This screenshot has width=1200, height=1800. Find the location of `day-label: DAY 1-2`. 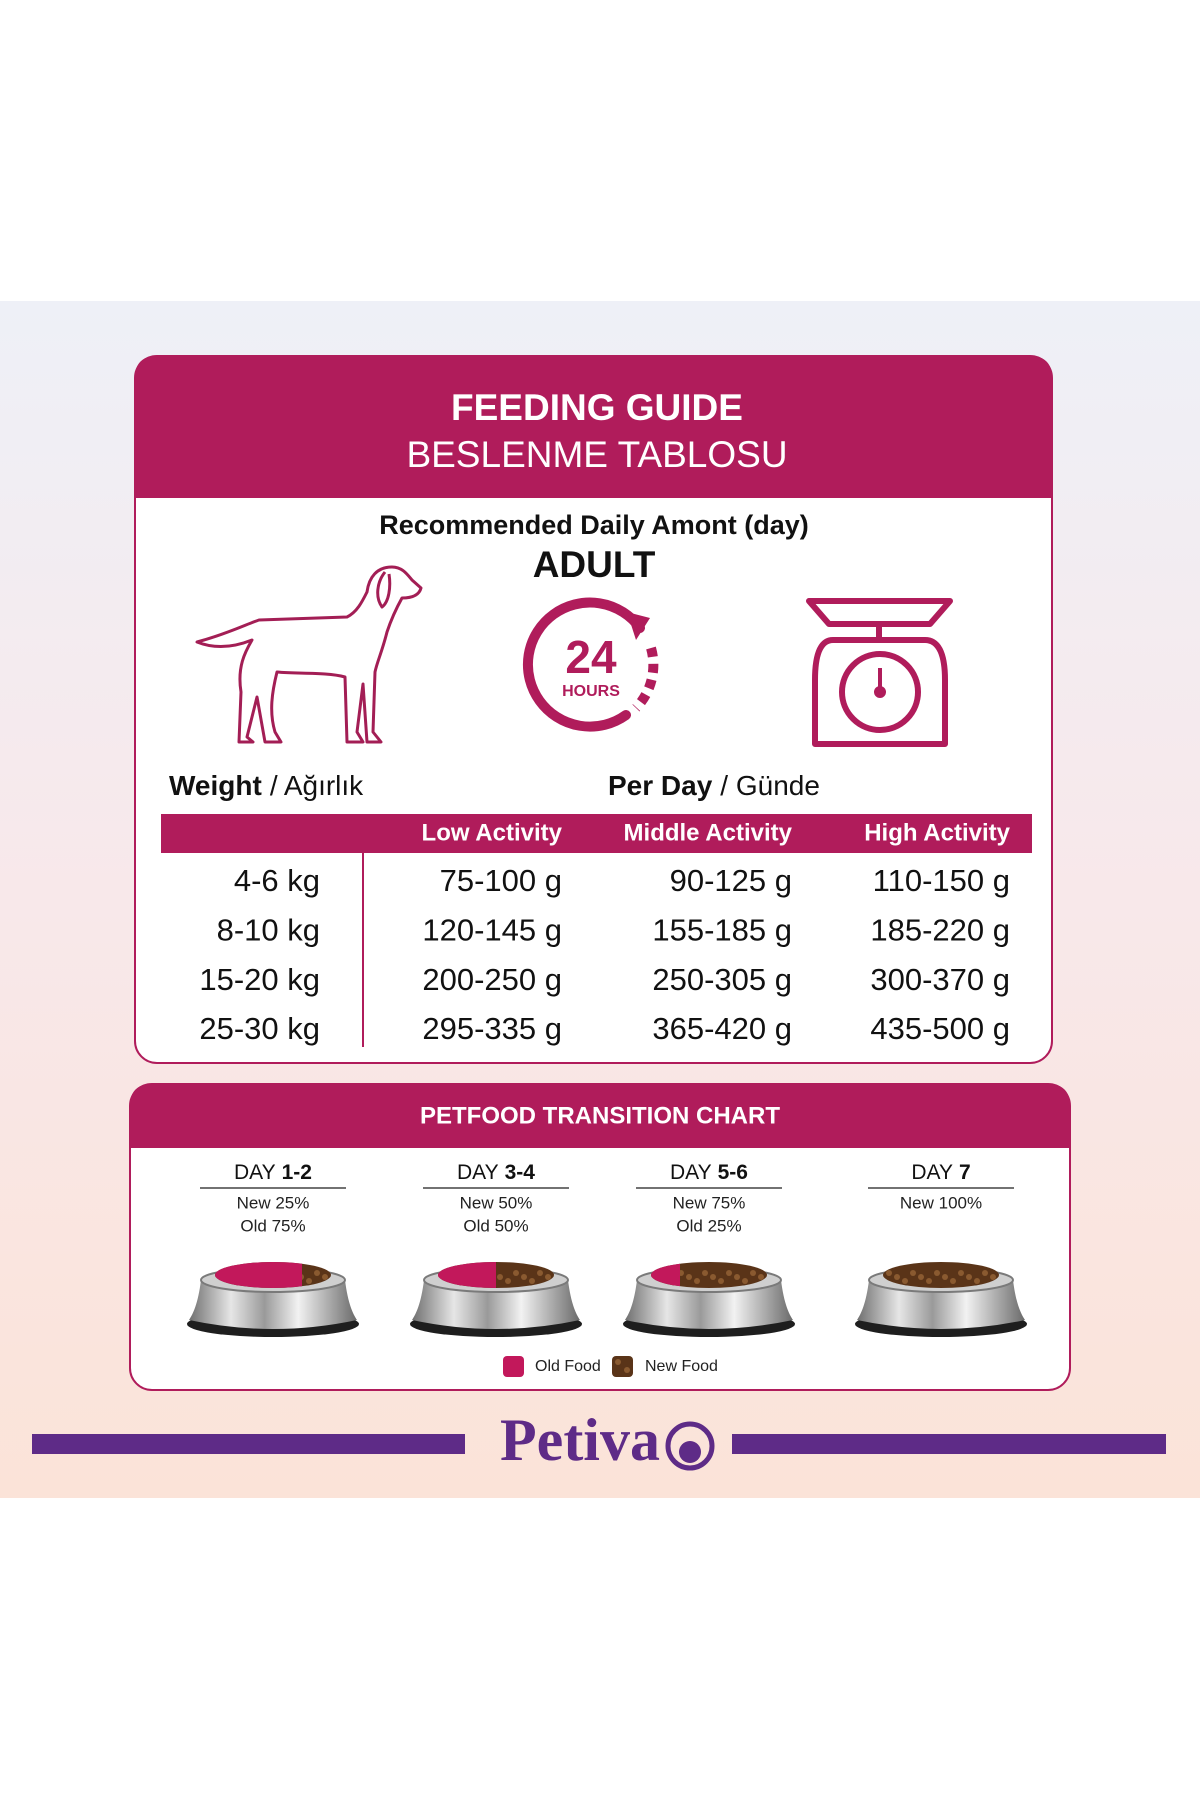

day-label: DAY 1-2 is located at coordinates (273, 1172).